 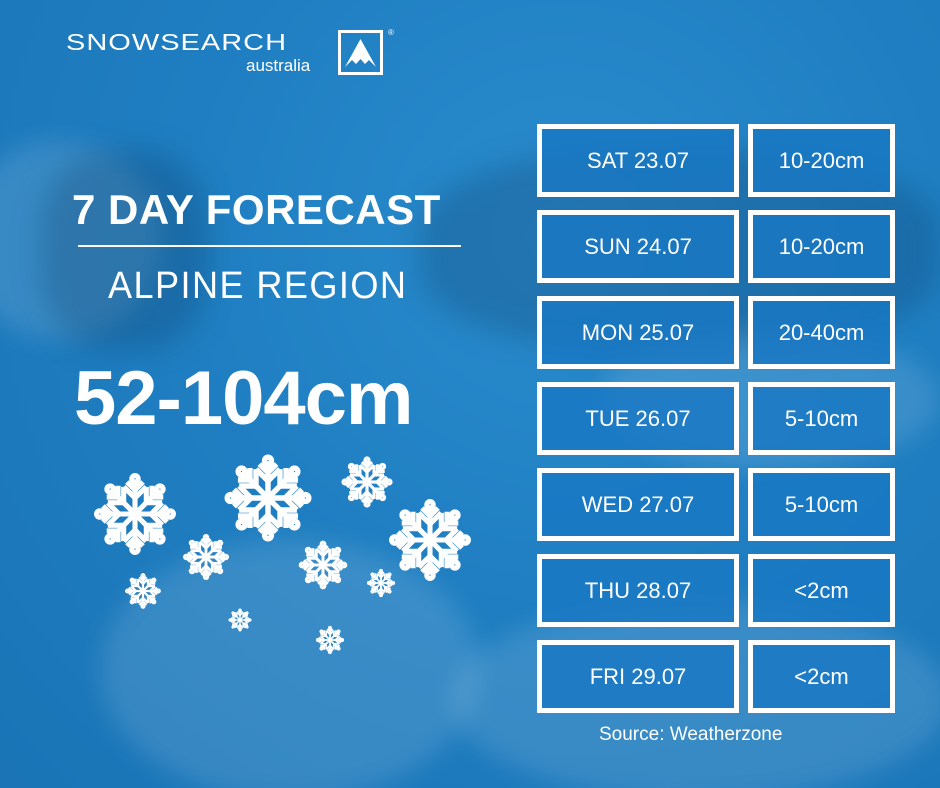 I want to click on forecast-day: MON 25.07, so click(x=638, y=332).